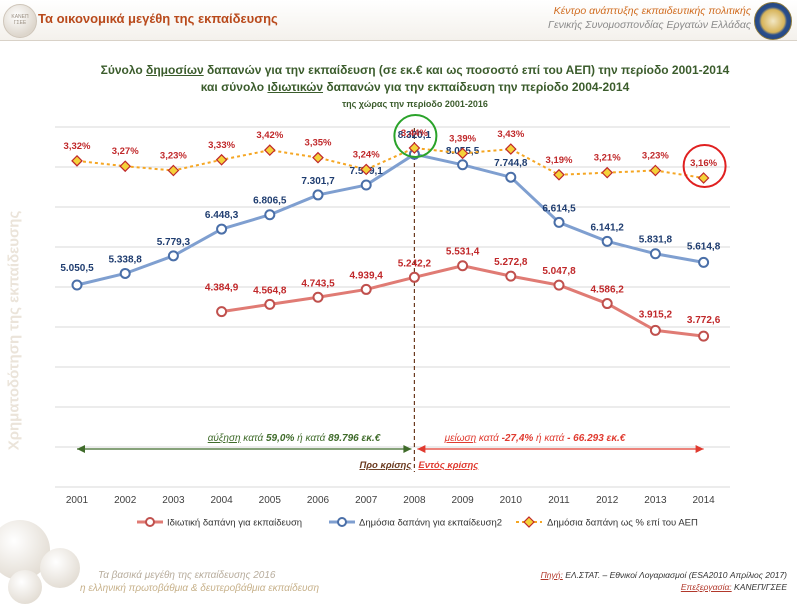 This screenshot has height=604, width=797. I want to click on public-spending-data-label: 5.614,8, so click(704, 246).